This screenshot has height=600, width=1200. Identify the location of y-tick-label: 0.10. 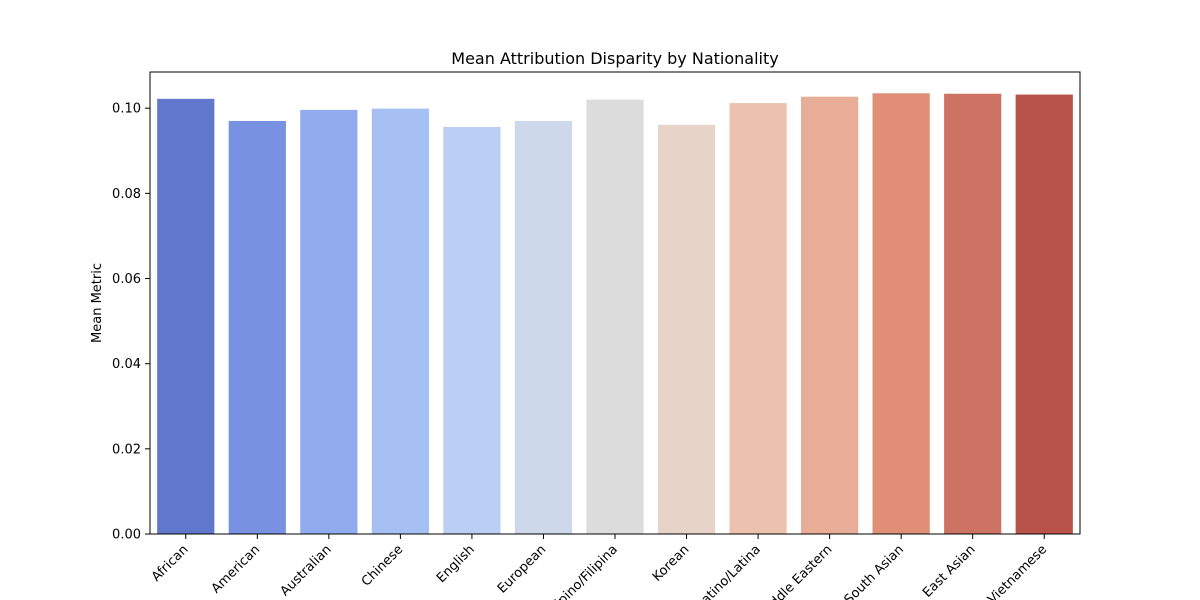
(126, 109).